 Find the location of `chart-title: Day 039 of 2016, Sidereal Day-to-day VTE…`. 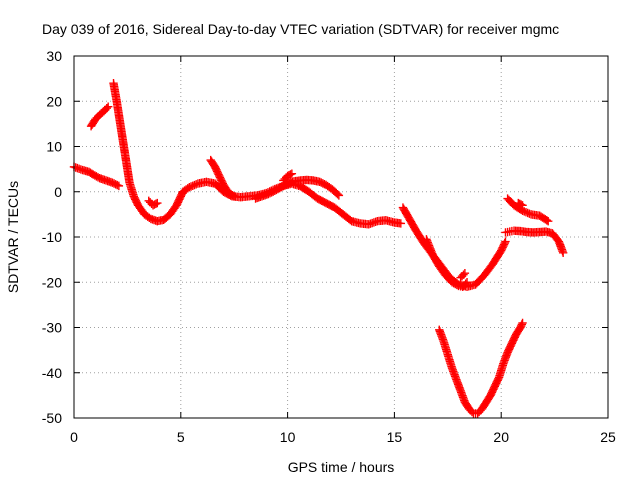

chart-title: Day 039 of 2016, Sidereal Day-to-day VTE… is located at coordinates (300, 29).